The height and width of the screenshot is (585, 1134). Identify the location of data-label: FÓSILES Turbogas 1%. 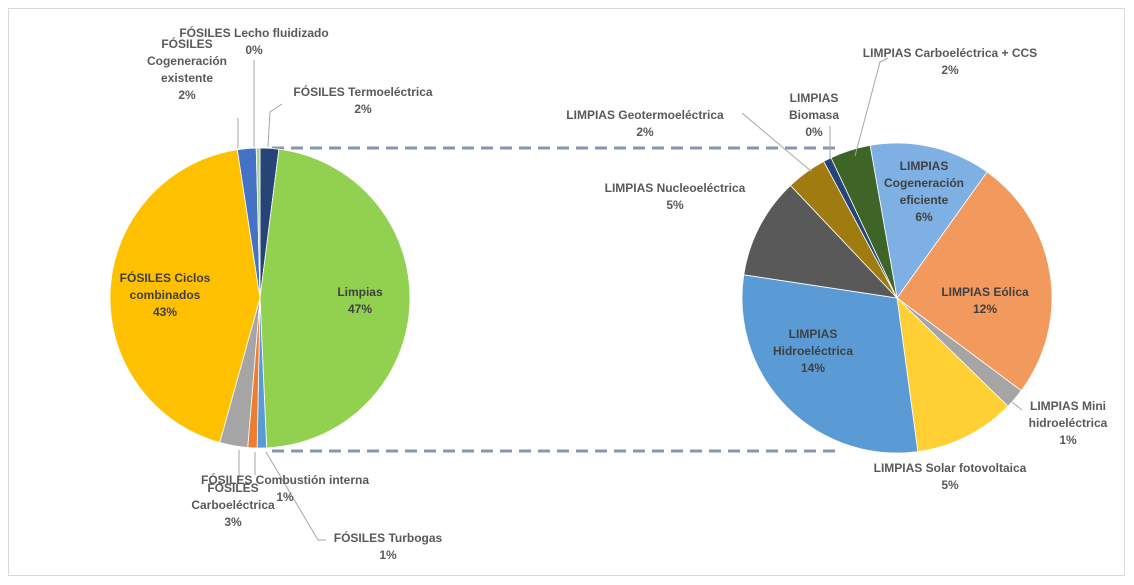
(388, 547).